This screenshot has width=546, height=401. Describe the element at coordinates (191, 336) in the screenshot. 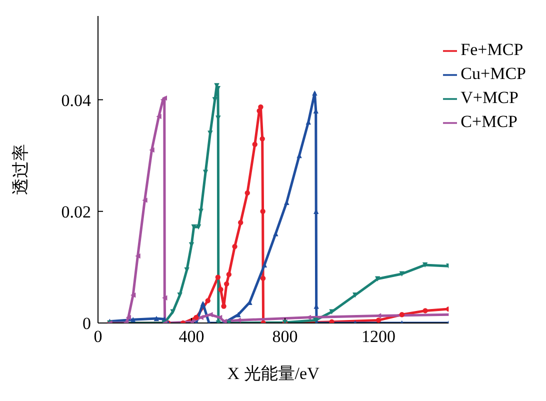

I see `x-tick-label: 400` at that location.